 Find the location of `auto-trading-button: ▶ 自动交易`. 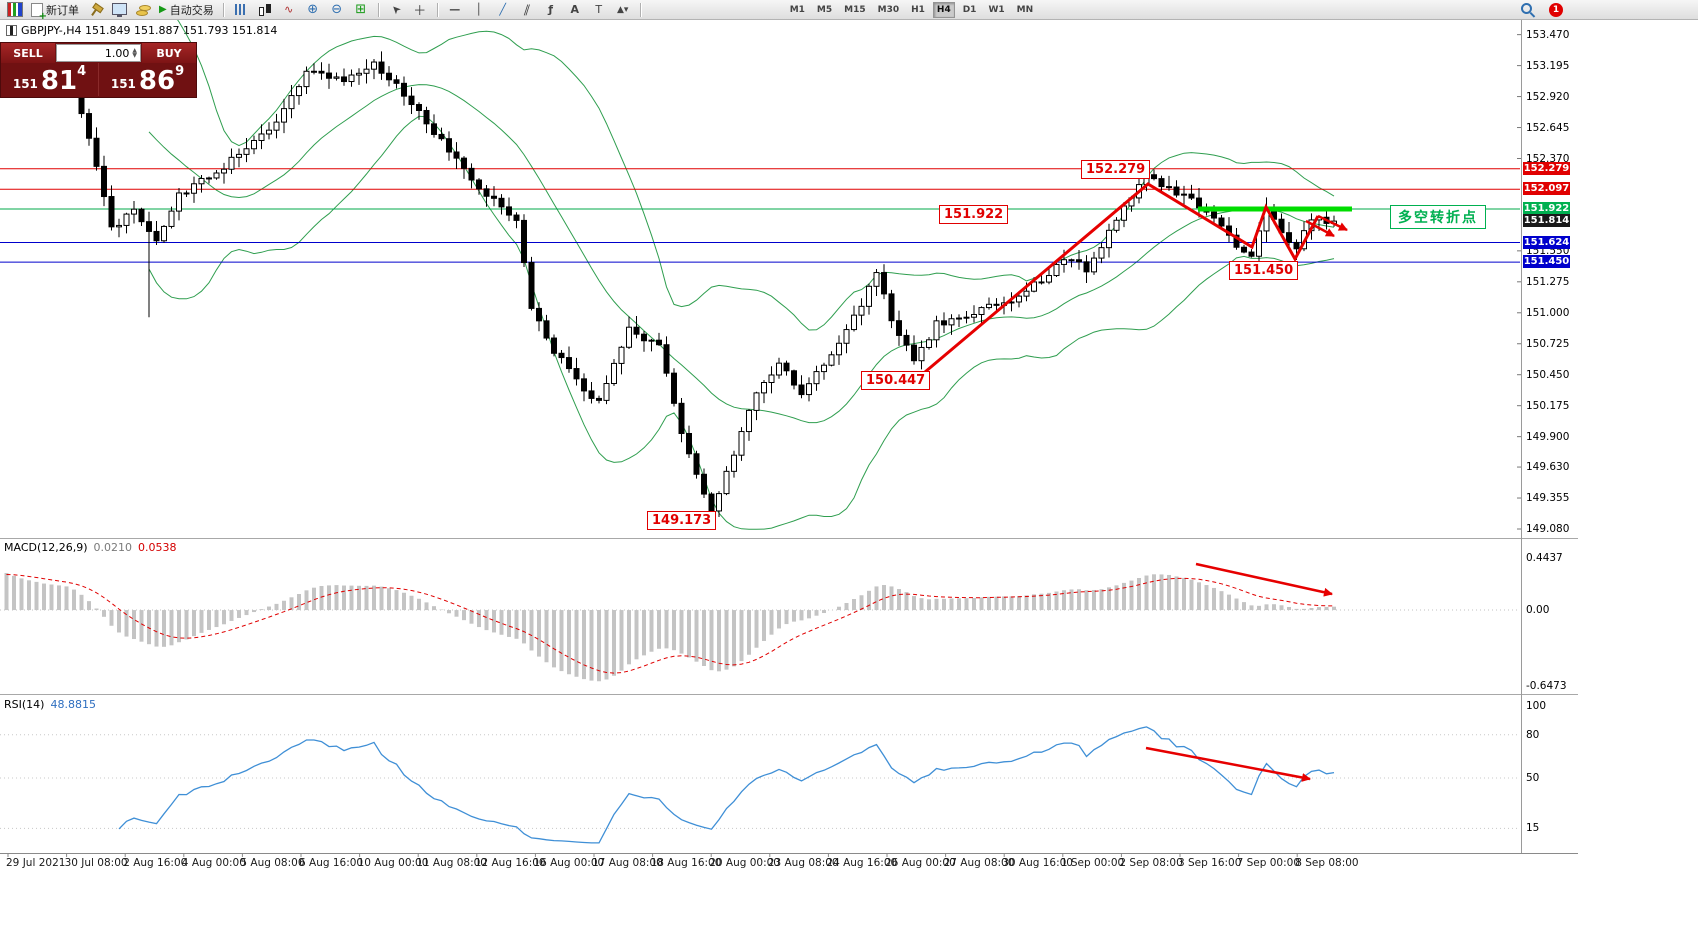

auto-trading-button: ▶ 自动交易 is located at coordinates (186, 10).